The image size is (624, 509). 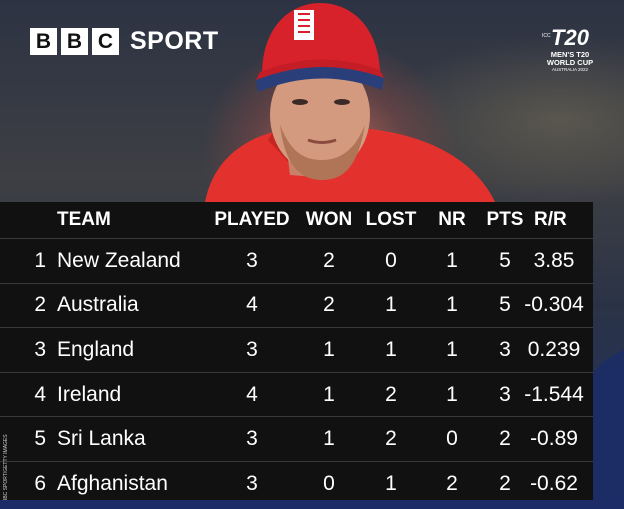 I want to click on header-played: PLAYED, so click(x=252, y=219).